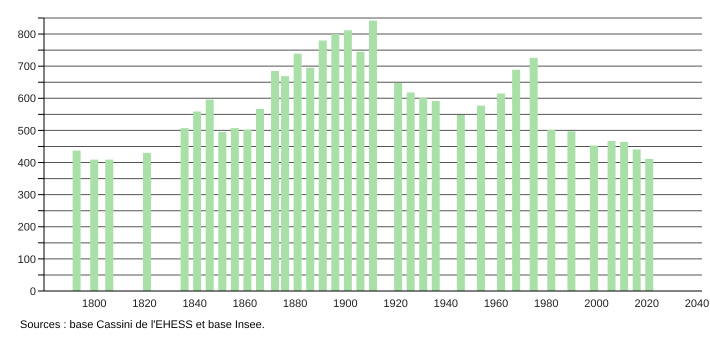 Image resolution: width=710 pixels, height=340 pixels. I want to click on y-tick-label: 200, so click(27, 228).